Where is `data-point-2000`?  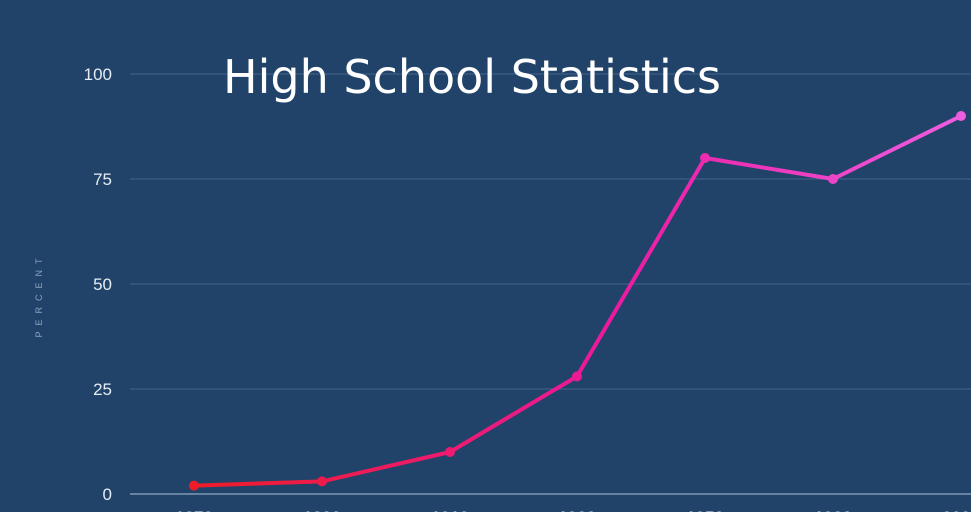
data-point-2000 is located at coordinates (961, 116).